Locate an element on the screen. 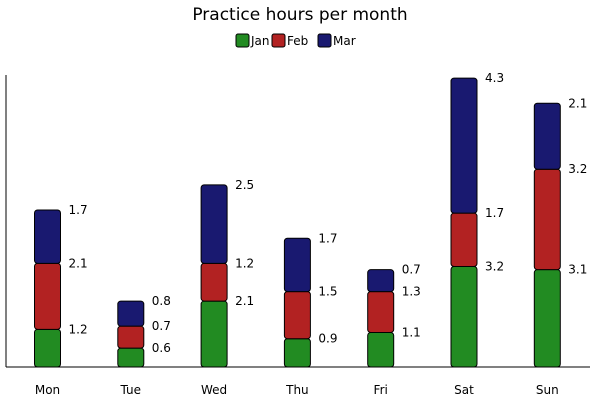 The width and height of the screenshot is (600, 402). data-label-mon-feb: 2.1 is located at coordinates (78, 263).